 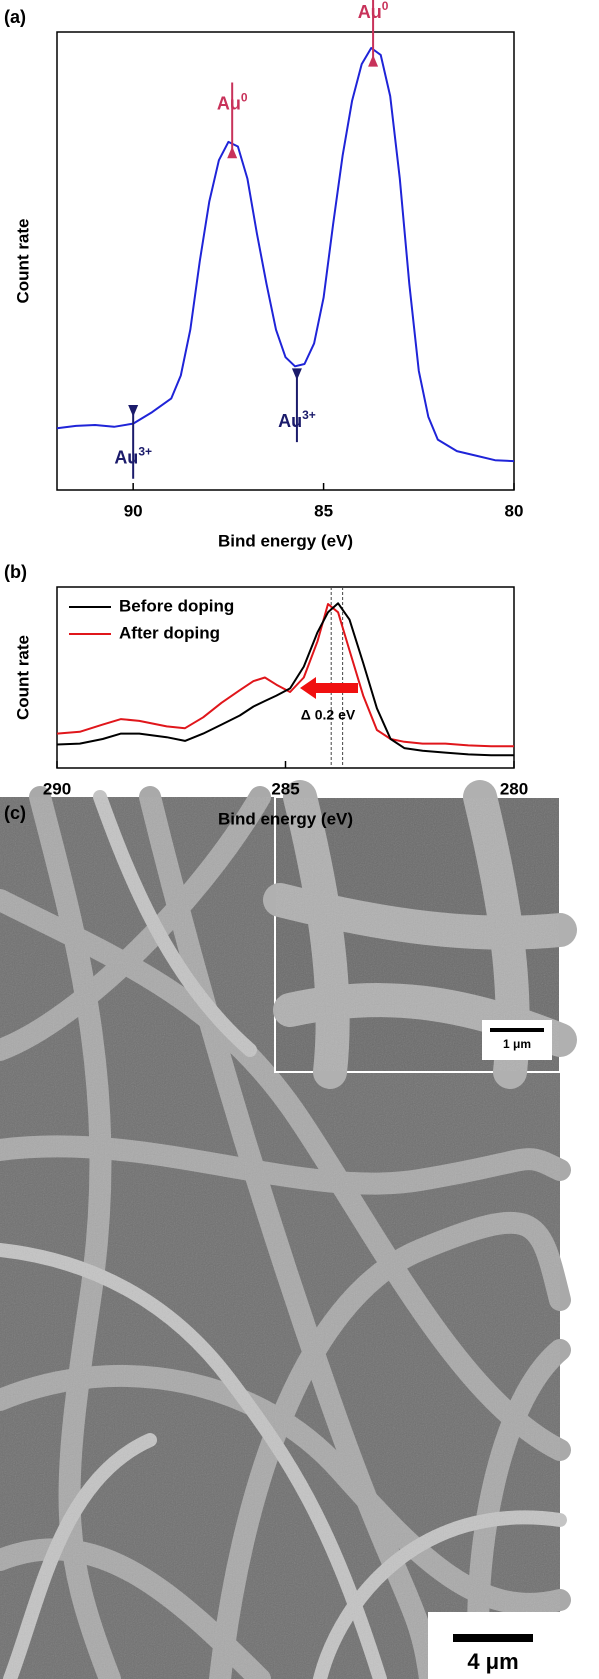 I want to click on x-tick-label: 290, so click(x=57, y=788).